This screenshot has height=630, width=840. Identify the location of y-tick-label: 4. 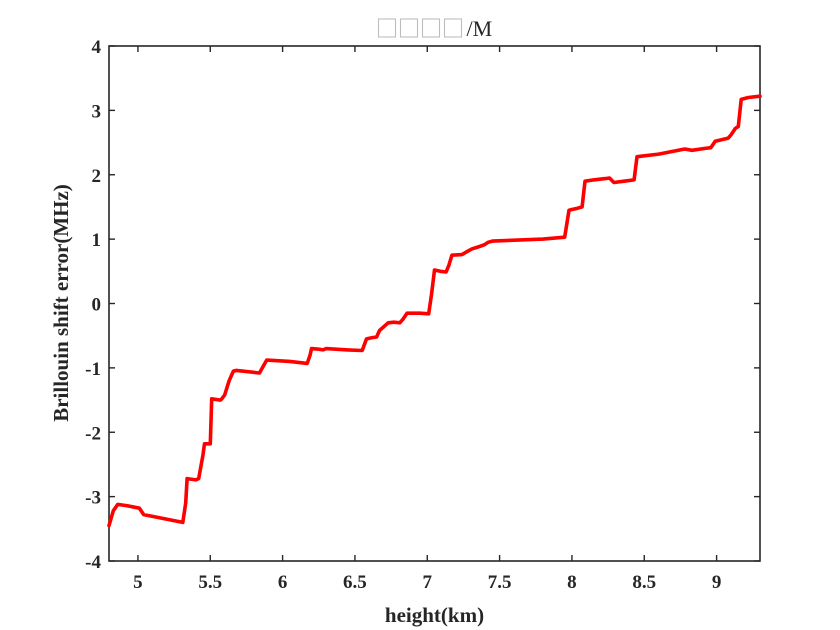
(97, 47).